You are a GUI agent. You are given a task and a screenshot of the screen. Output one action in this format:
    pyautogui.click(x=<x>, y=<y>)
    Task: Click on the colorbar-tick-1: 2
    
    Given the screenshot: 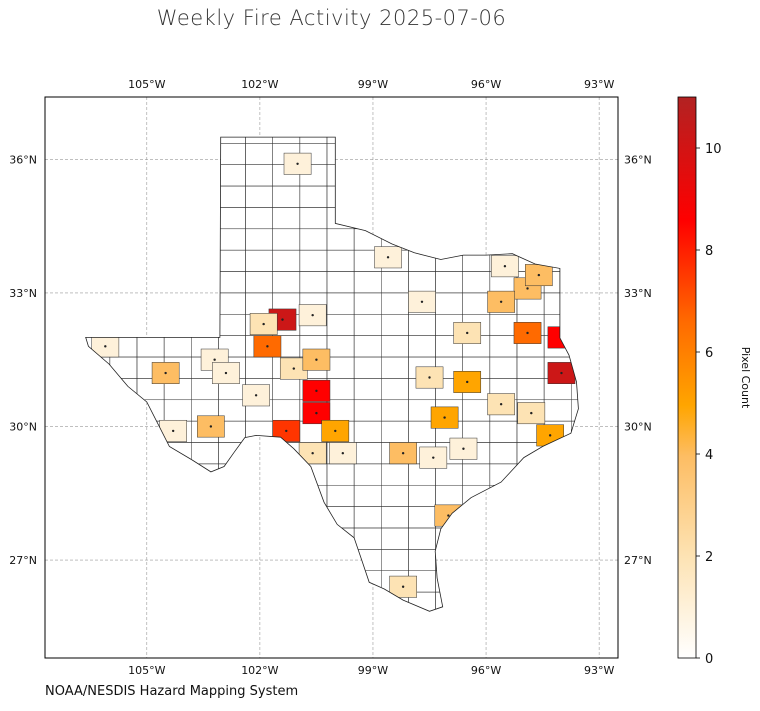 What is the action you would take?
    pyautogui.click(x=709, y=557)
    